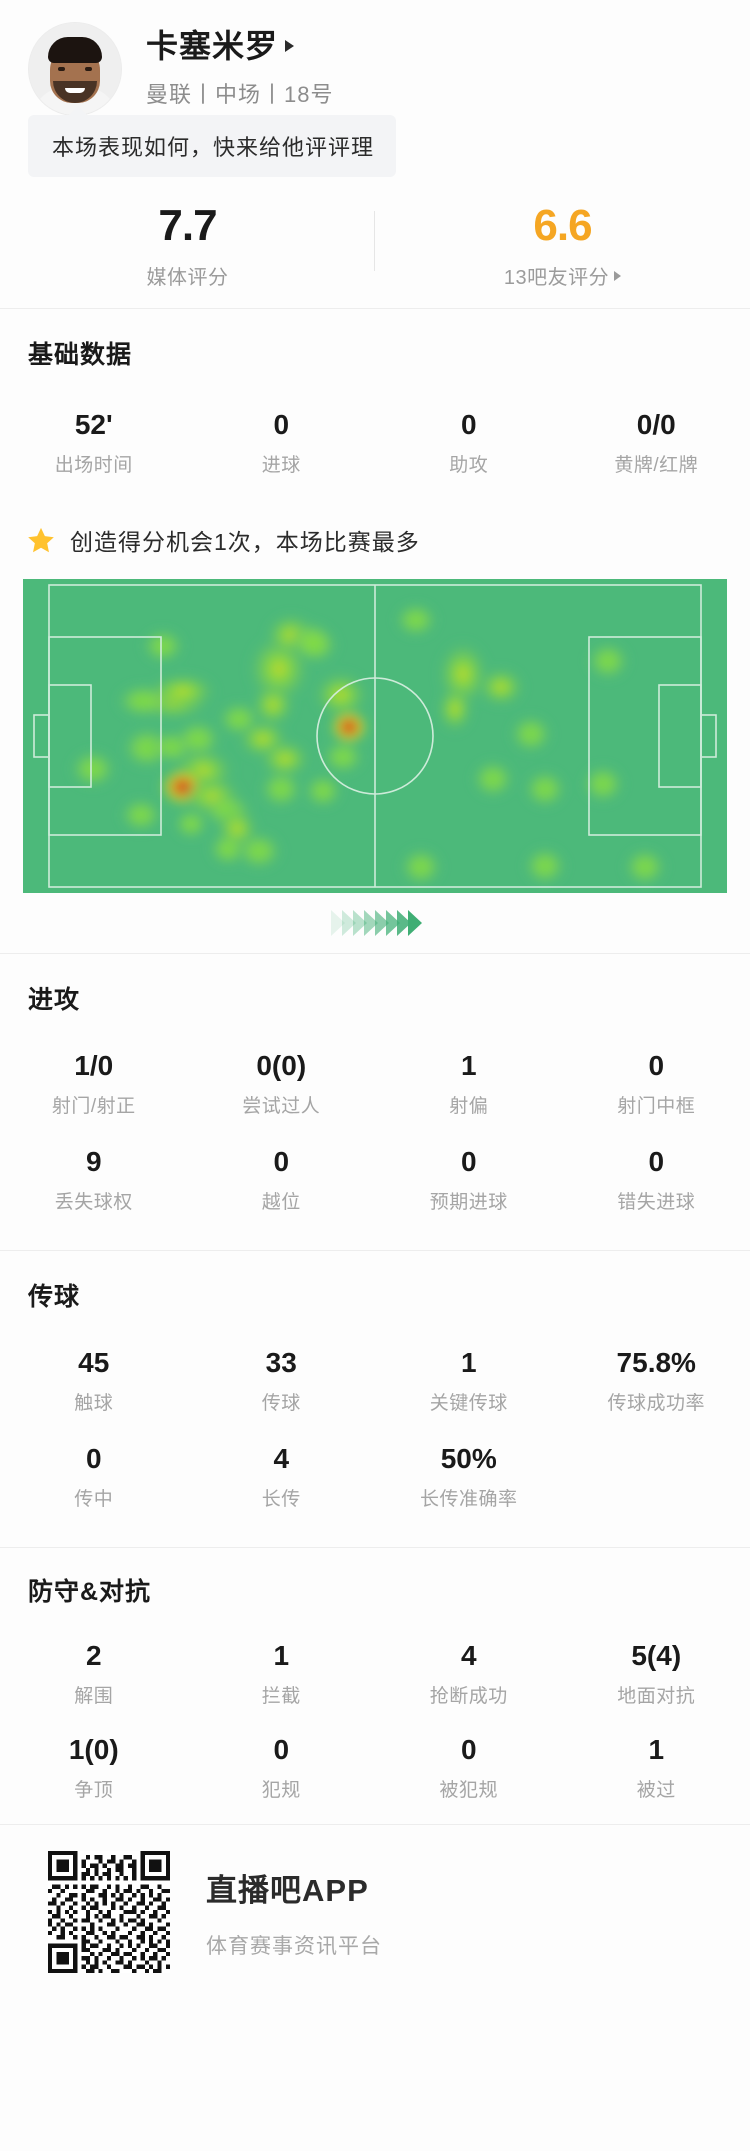 This screenshot has height=2151, width=750. I want to click on stat-cell-minutes: 52' 出场时间, so click(94, 443).